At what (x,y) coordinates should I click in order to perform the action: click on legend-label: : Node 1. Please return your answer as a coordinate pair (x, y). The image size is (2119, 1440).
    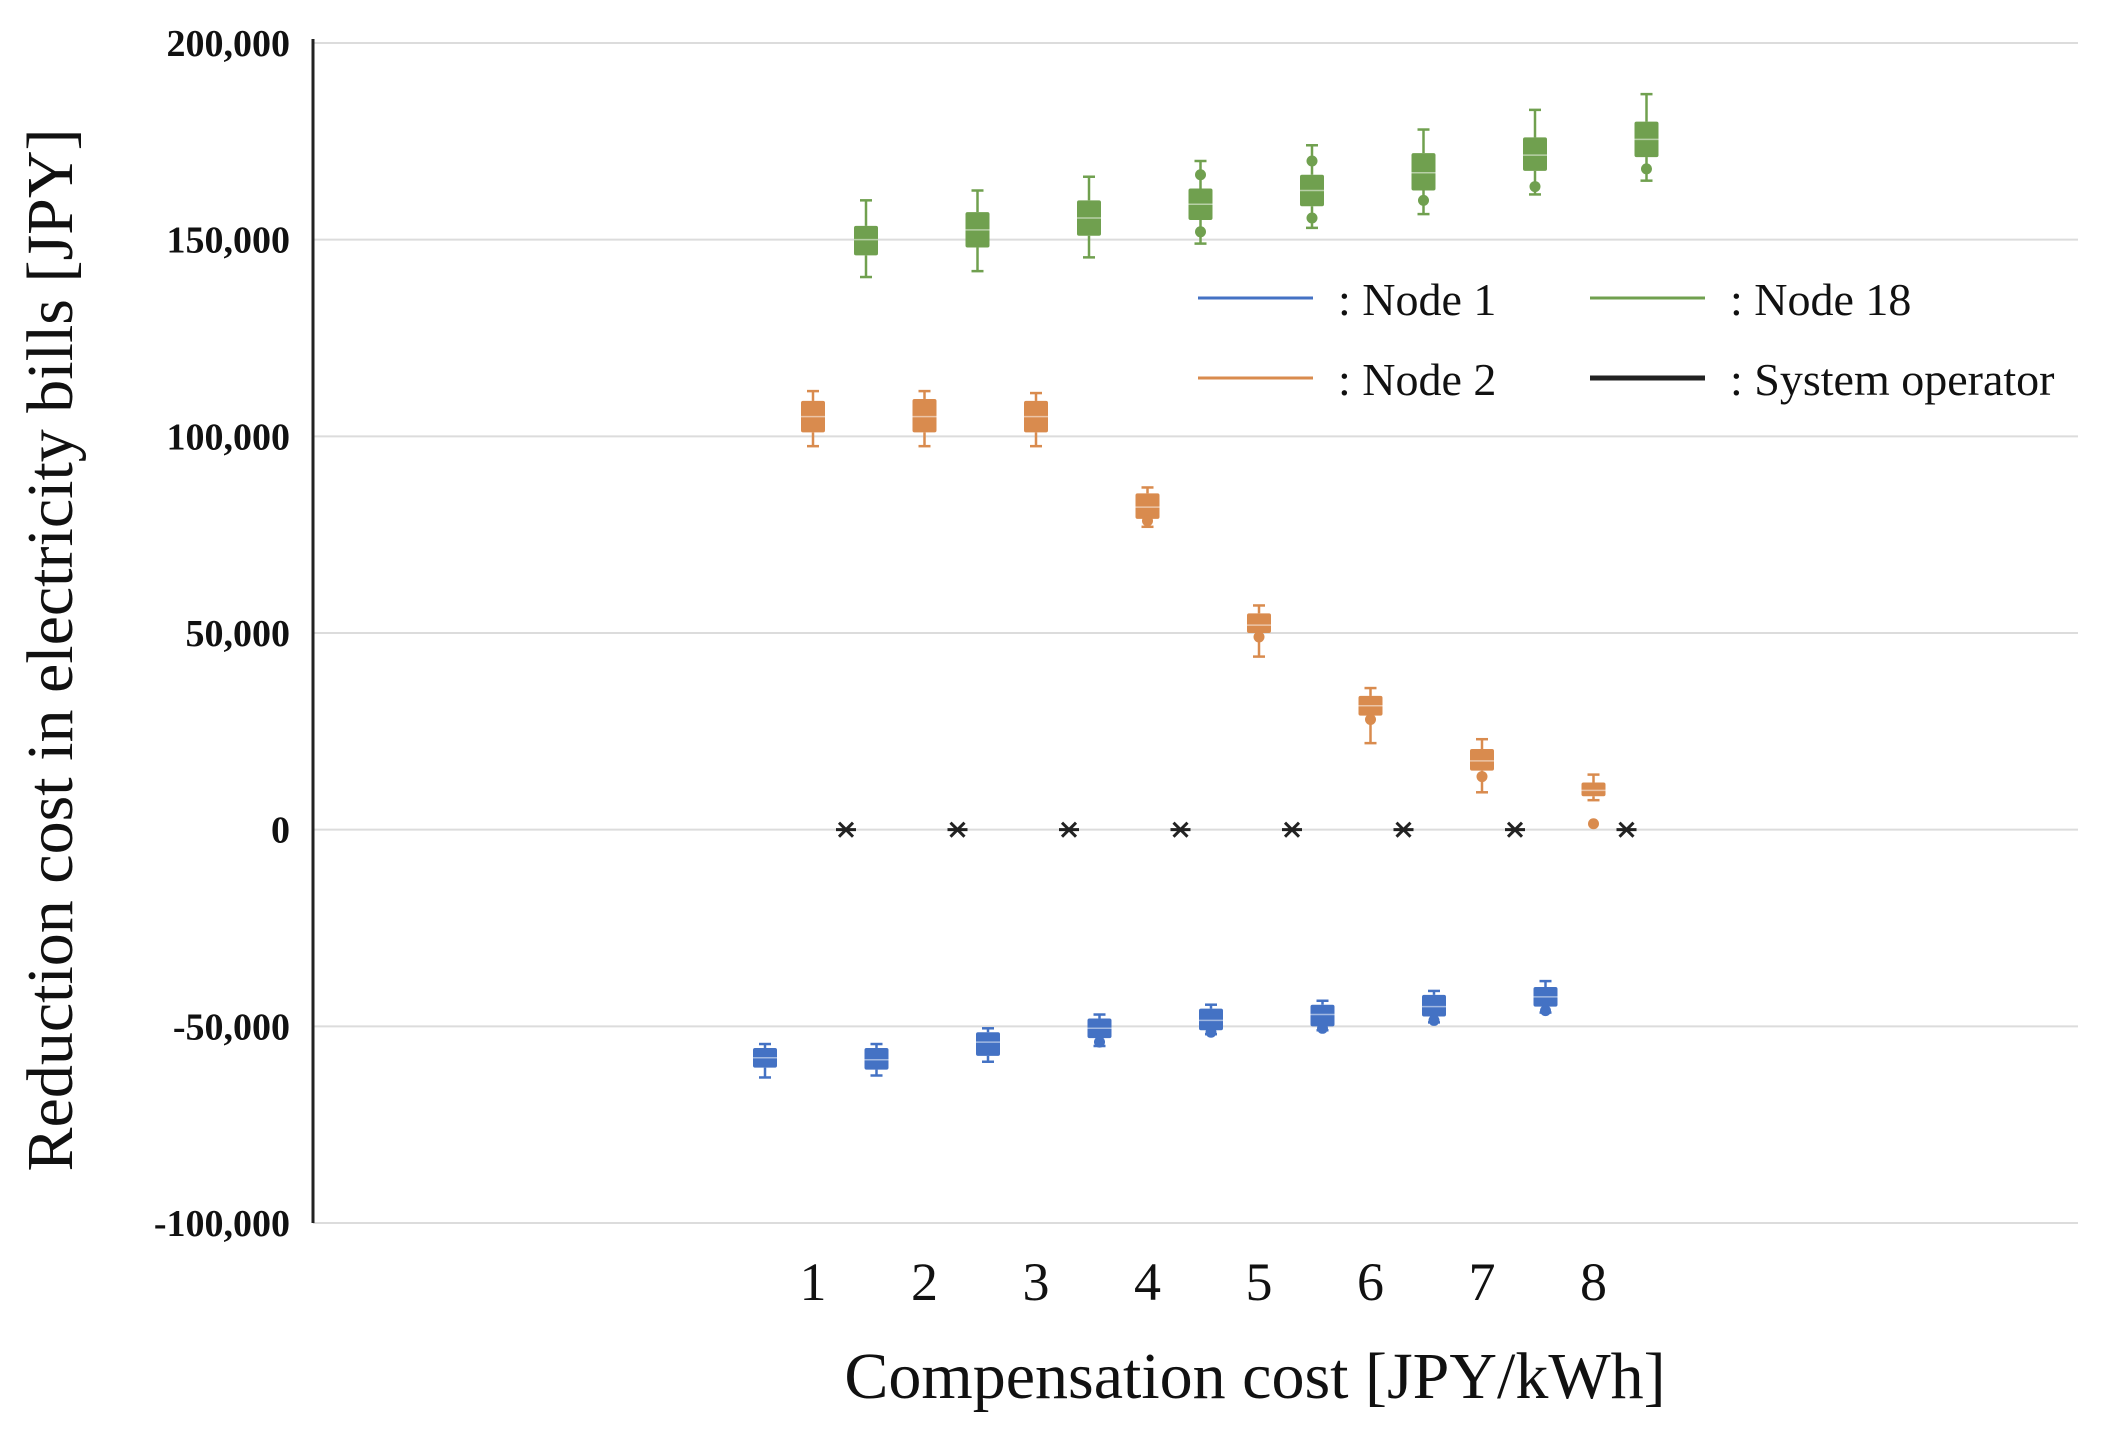
    Looking at the image, I should click on (1417, 299).